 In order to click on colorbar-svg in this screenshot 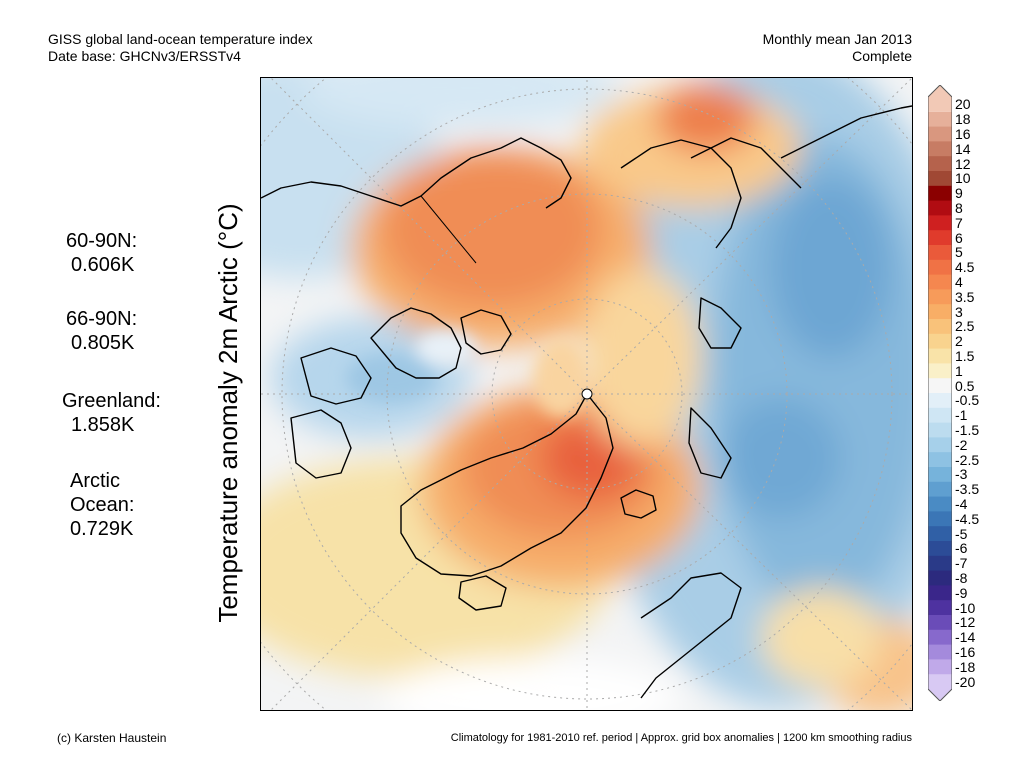, I will do `click(940, 393)`.